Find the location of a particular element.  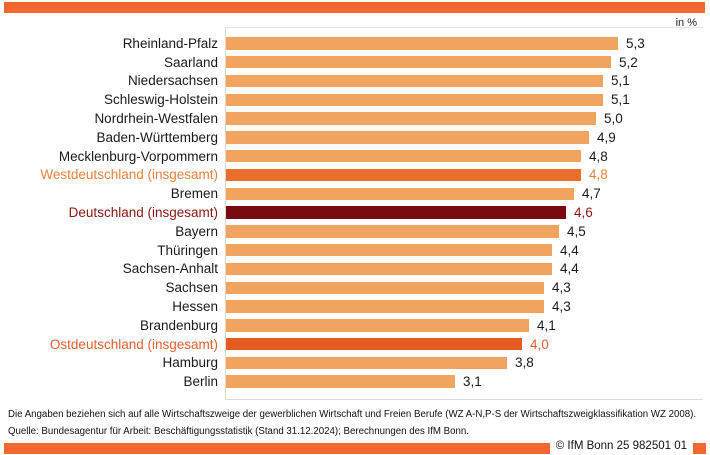

category-label: Thüringen is located at coordinates (187, 250).